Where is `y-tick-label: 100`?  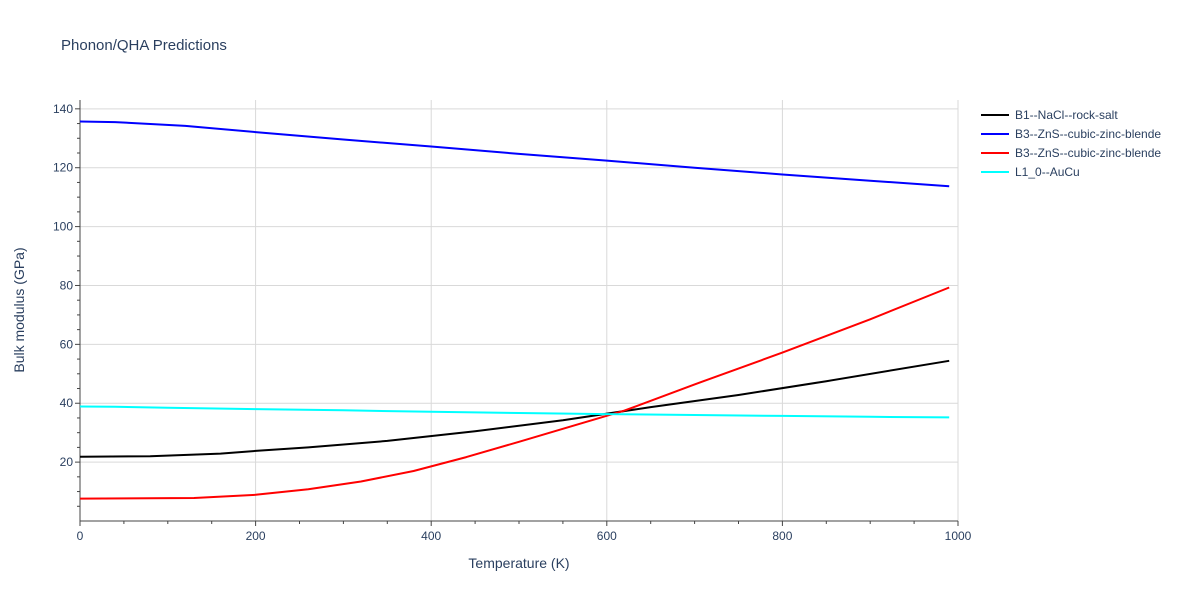
y-tick-label: 100 is located at coordinates (63, 227).